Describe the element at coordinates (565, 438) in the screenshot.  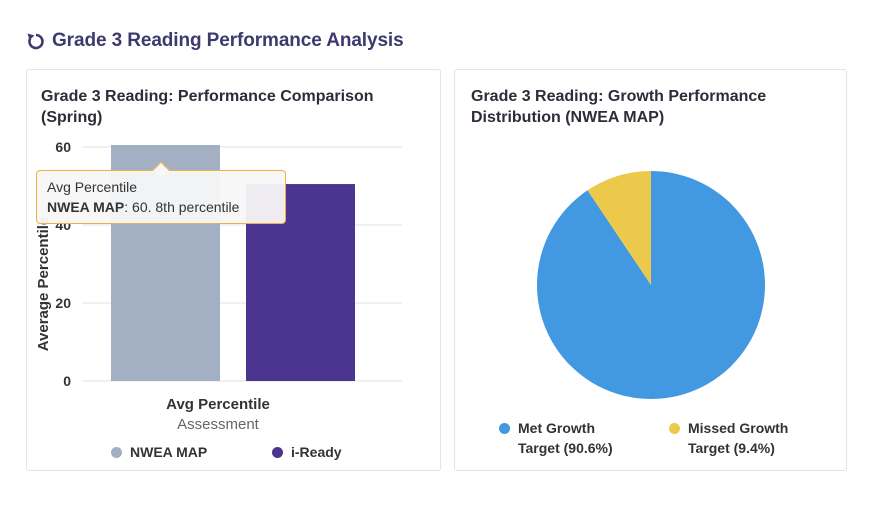
I see `legend-label-met-growth: Met Growth Target (90.6%)` at that location.